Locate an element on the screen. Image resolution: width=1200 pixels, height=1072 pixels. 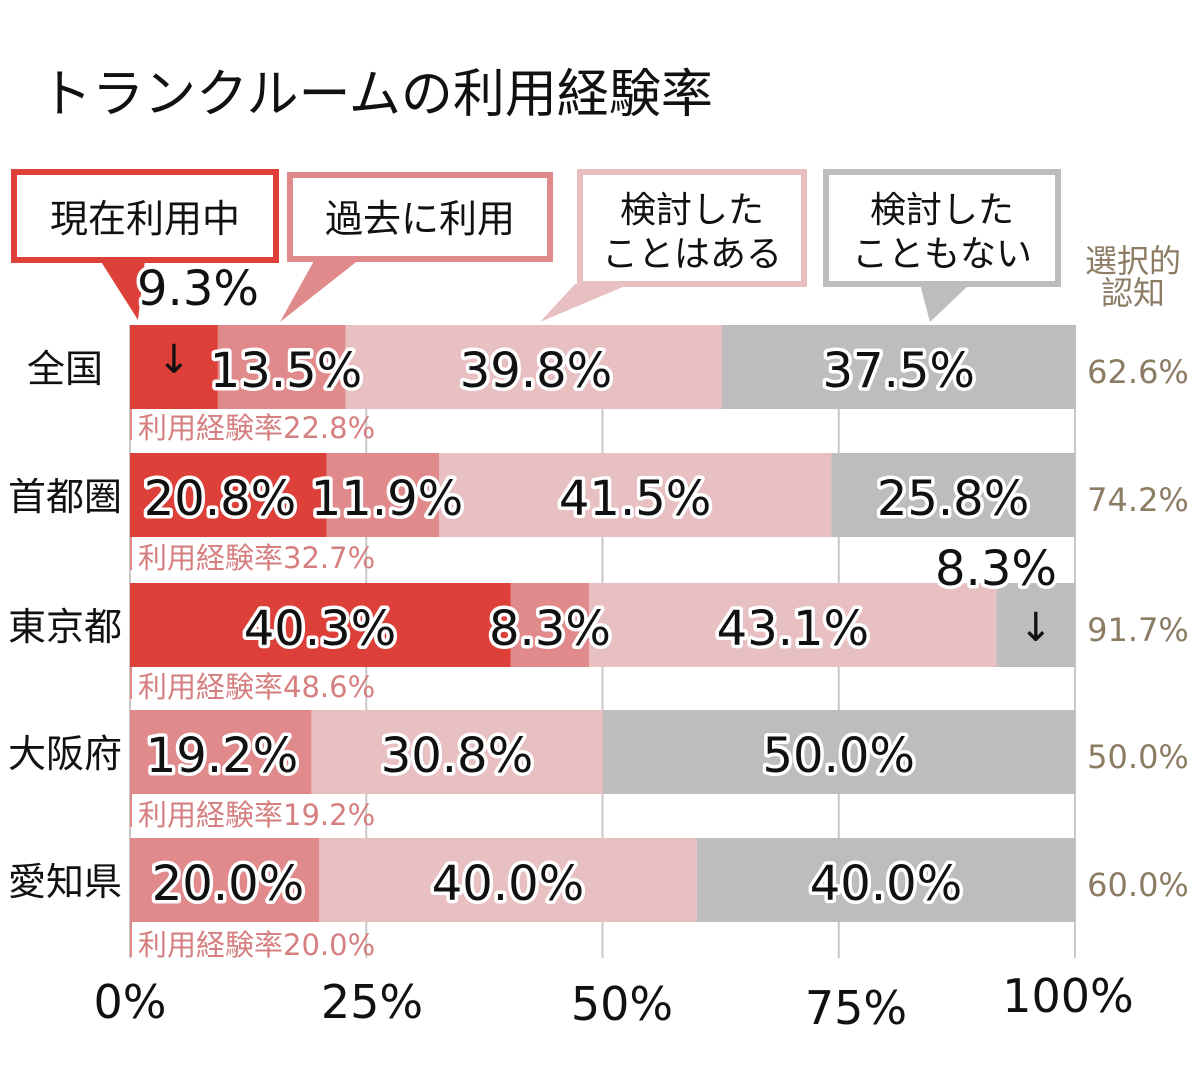
bar-愛知県-検討したことはある is located at coordinates (508, 880).